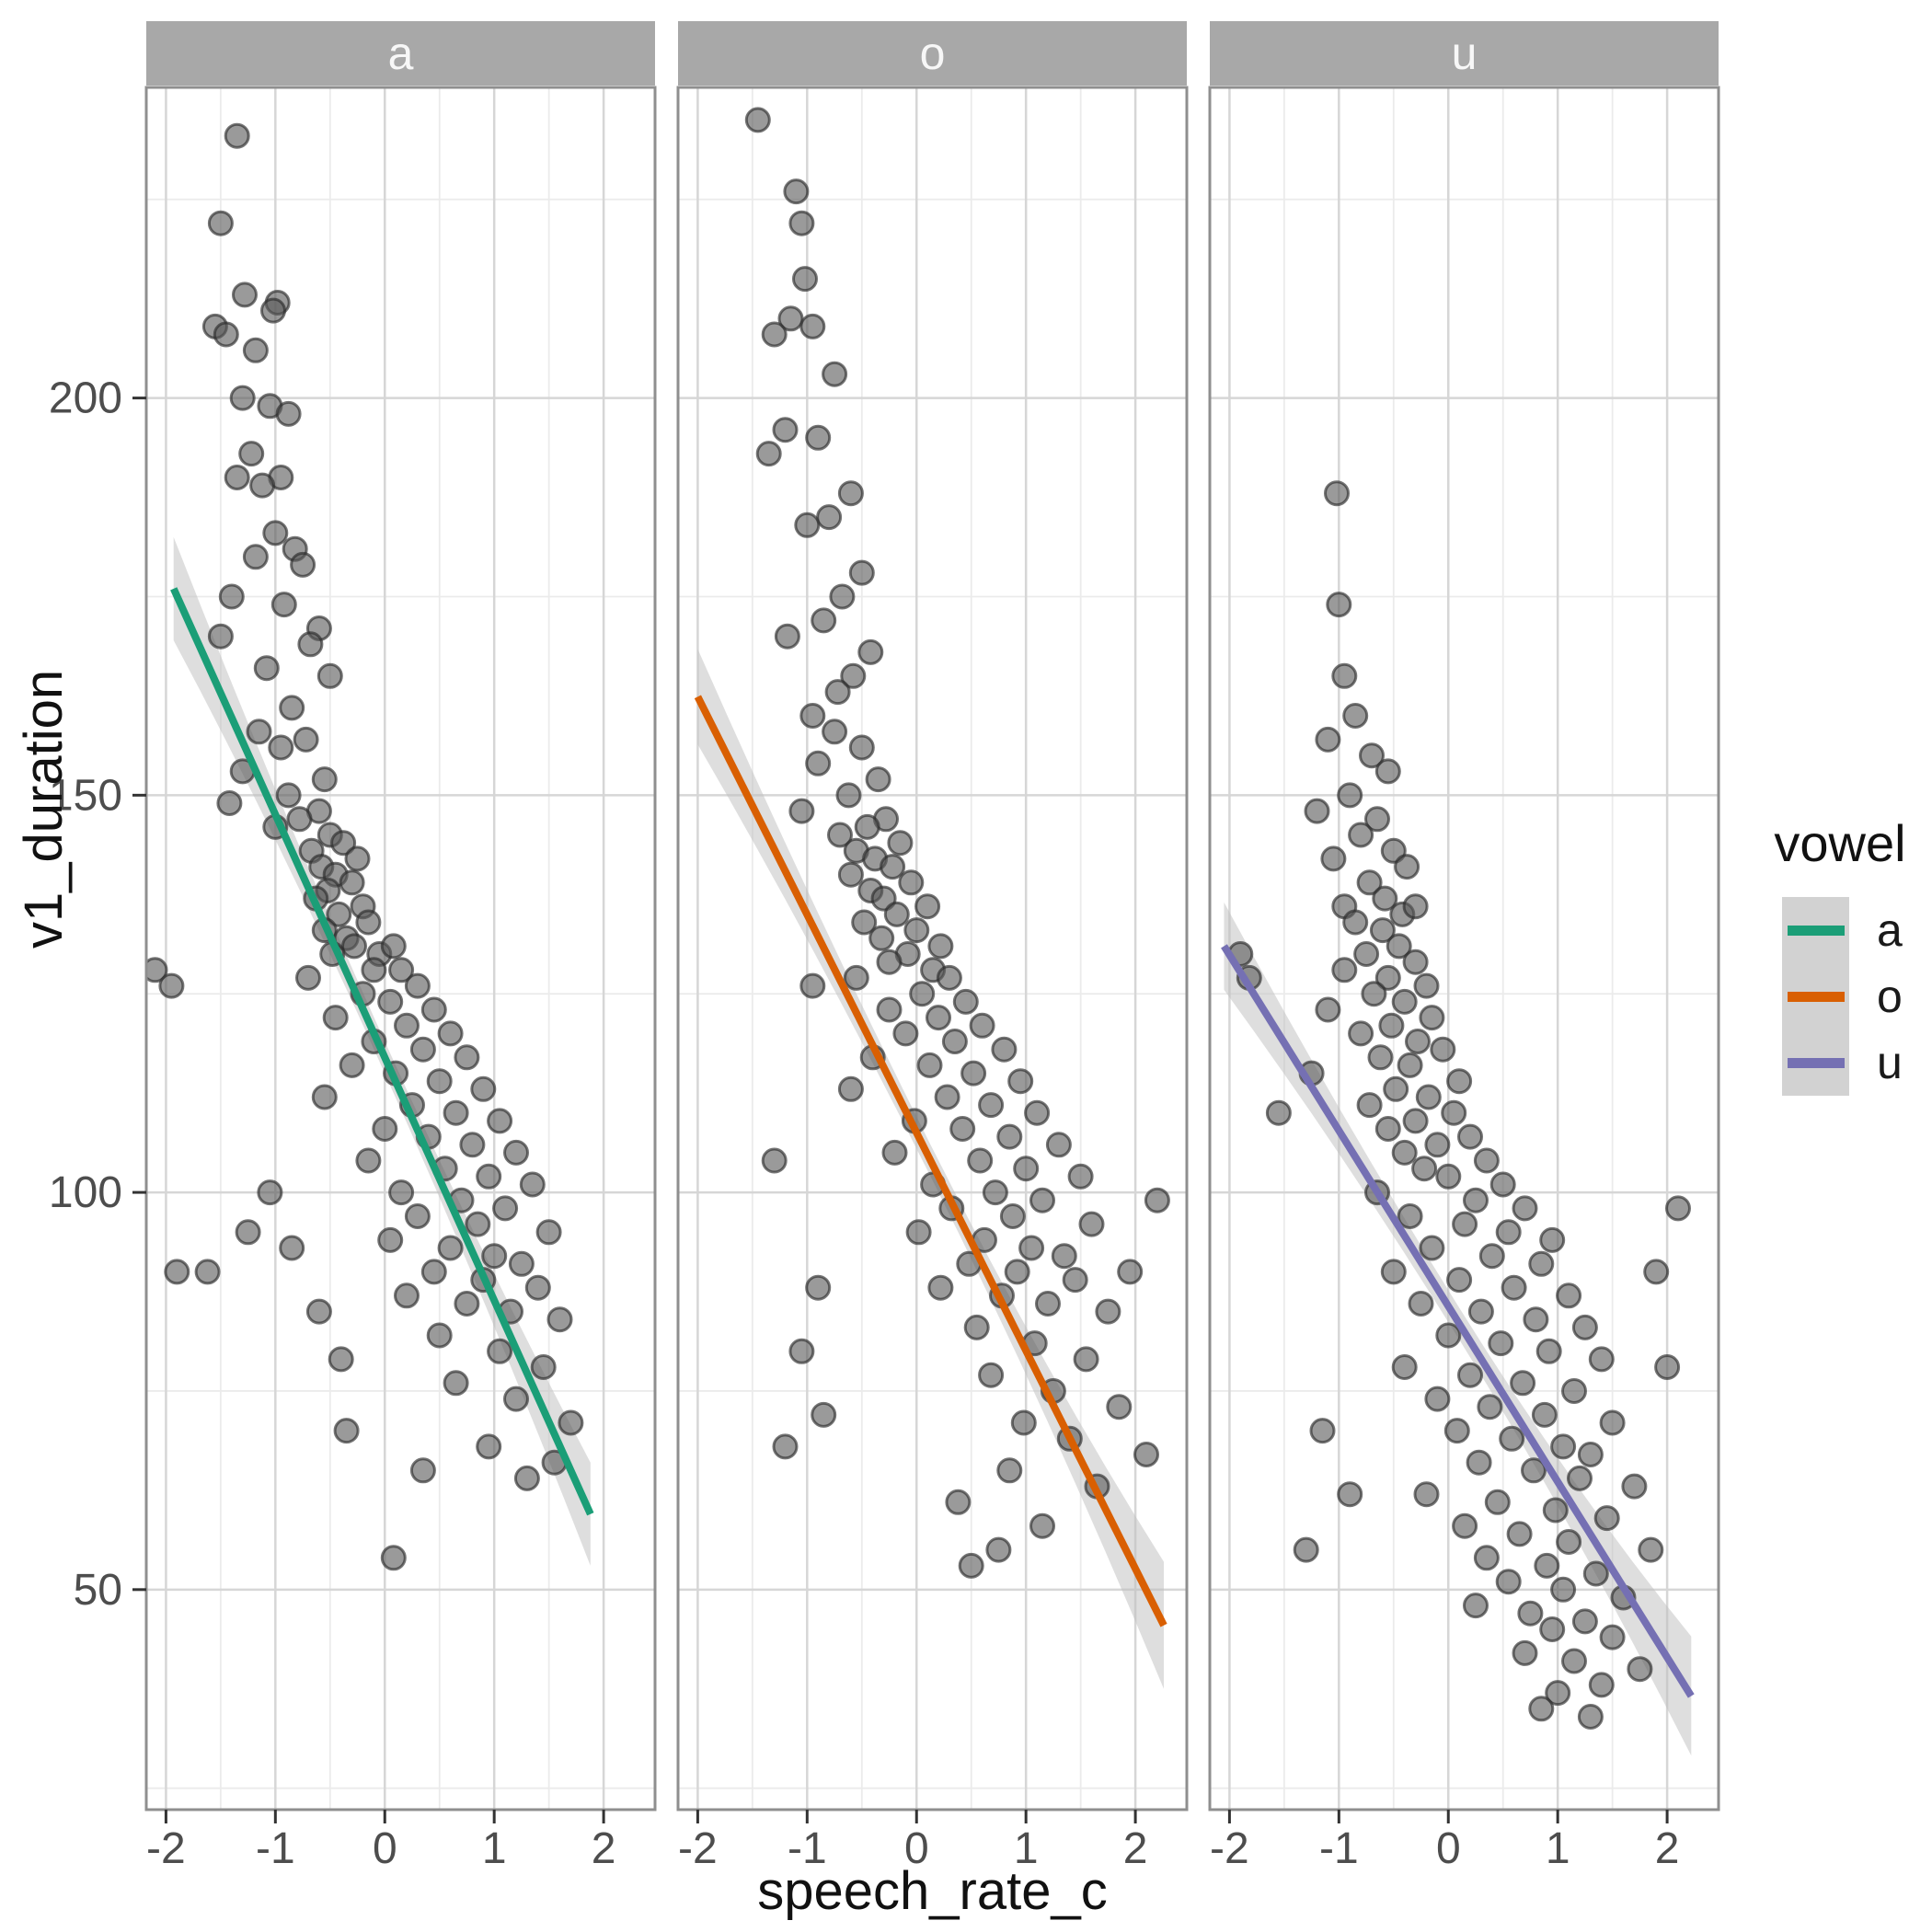 The width and height of the screenshot is (1932, 1932). What do you see at coordinates (1890, 930) in the screenshot?
I see `legend-entry-label: a` at bounding box center [1890, 930].